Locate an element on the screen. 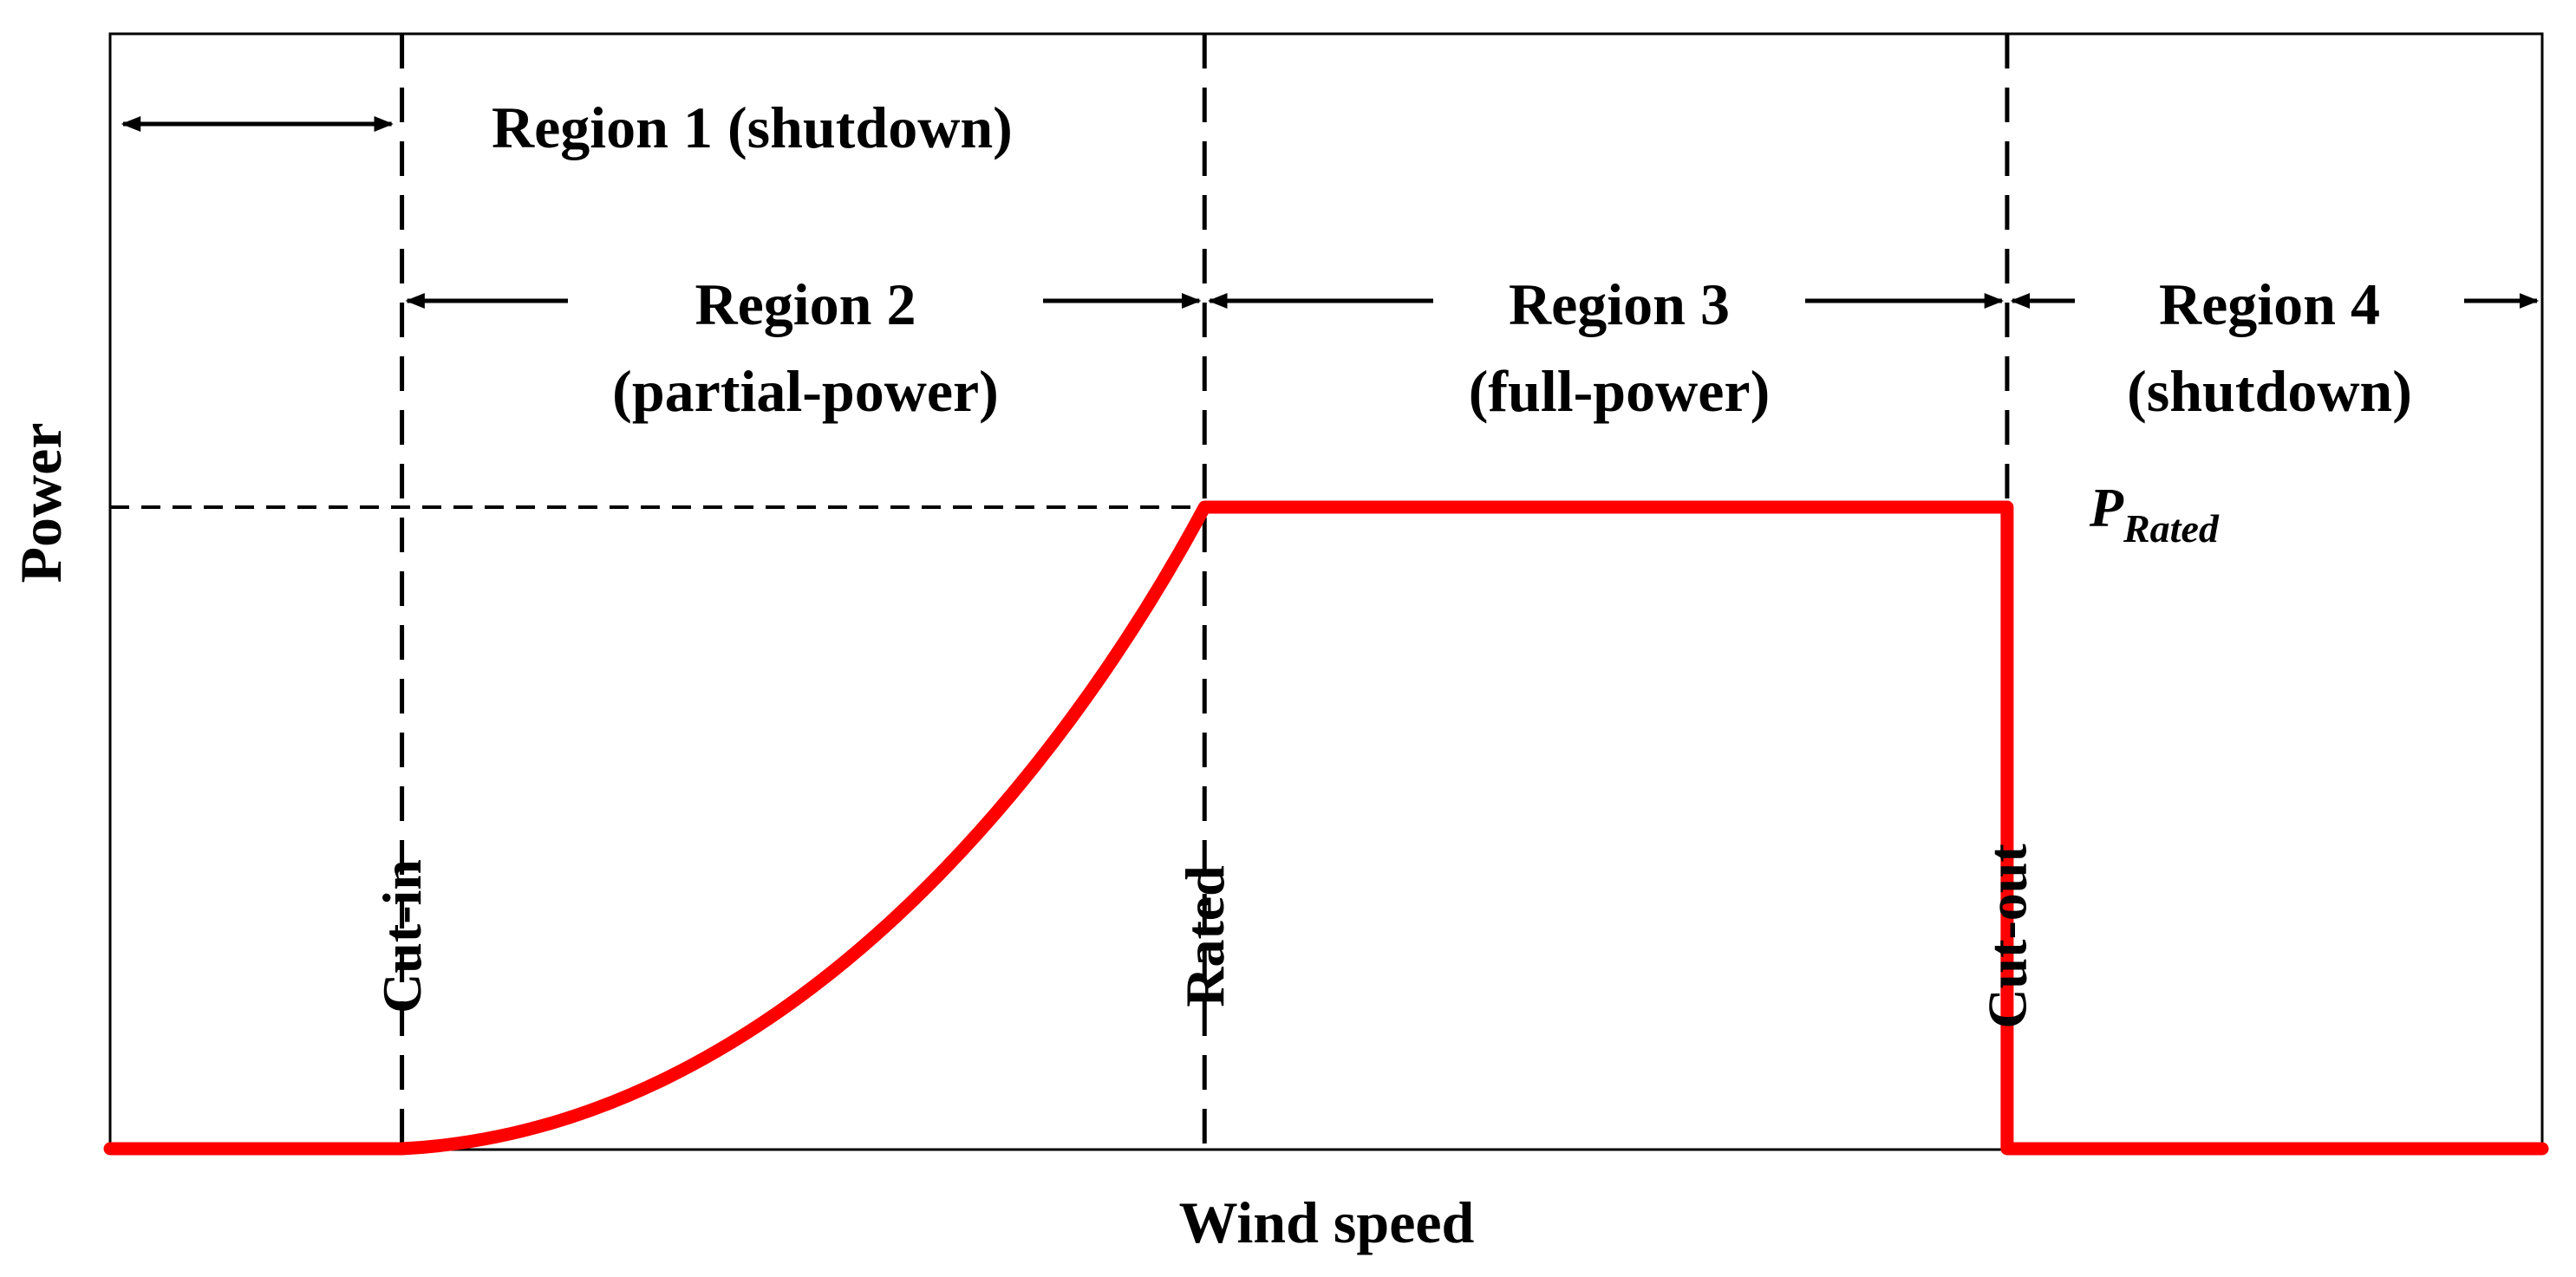 This screenshot has height=1277, width=2576. region-1-name: Region 1 is located at coordinates (602, 127).